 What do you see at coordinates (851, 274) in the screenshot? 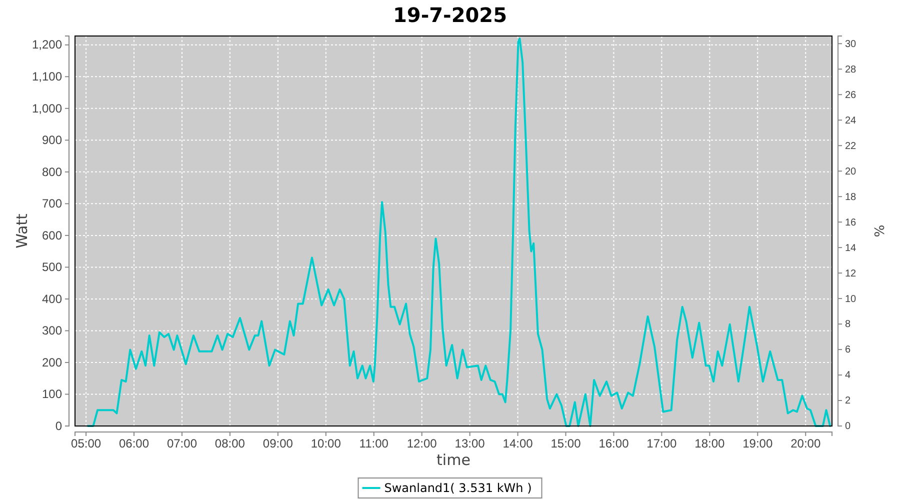
I see `y2-tick-label: 12` at bounding box center [851, 274].